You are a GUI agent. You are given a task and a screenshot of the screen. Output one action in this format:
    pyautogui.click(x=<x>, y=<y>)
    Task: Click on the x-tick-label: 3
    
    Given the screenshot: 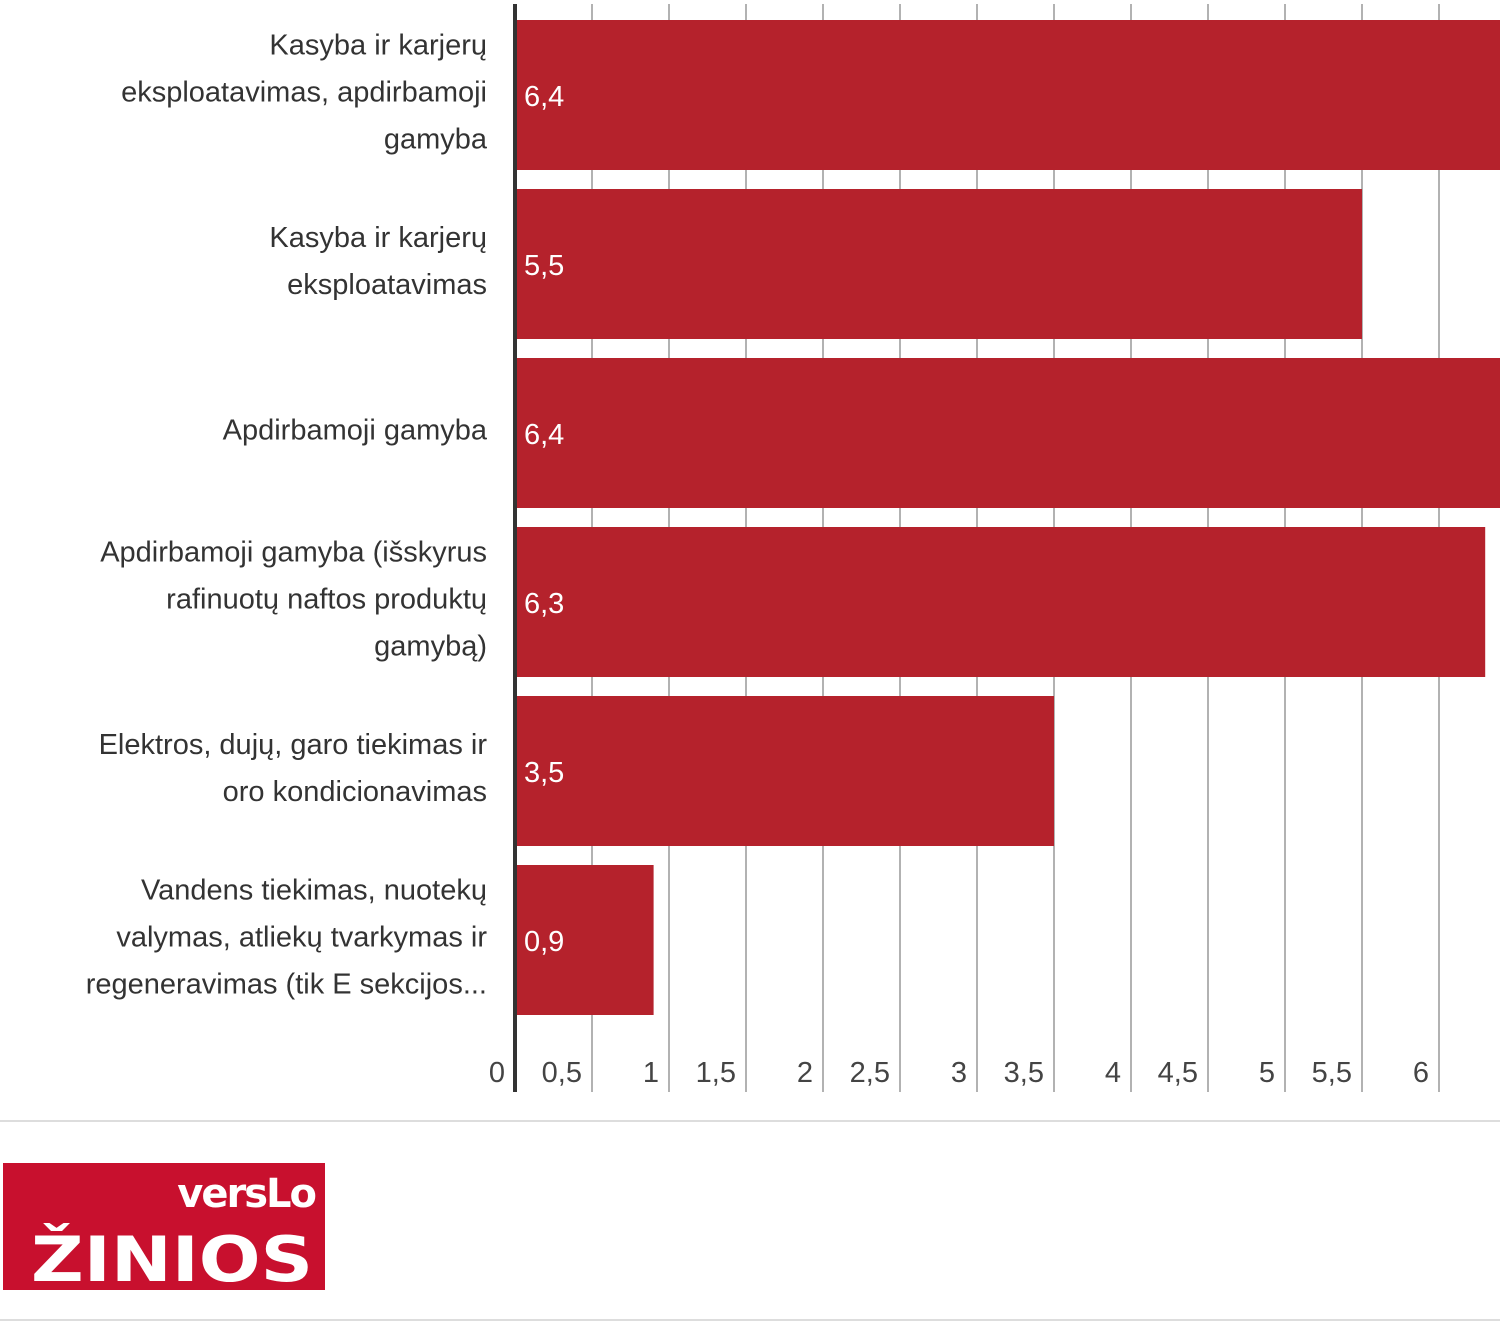 What is the action you would take?
    pyautogui.click(x=959, y=1073)
    